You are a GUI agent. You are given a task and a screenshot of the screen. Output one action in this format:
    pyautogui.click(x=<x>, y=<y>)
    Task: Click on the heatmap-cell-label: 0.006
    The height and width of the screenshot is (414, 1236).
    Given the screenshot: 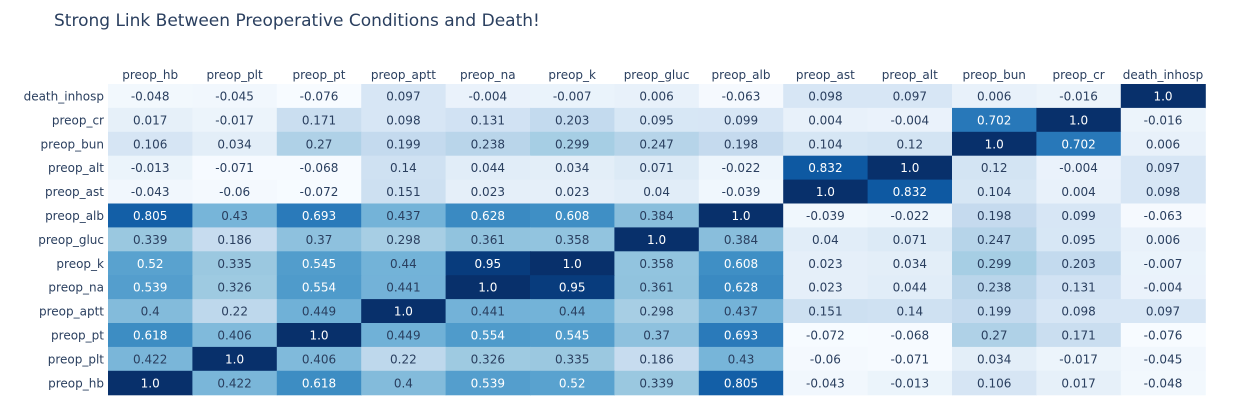 What is the action you would take?
    pyautogui.click(x=656, y=96)
    